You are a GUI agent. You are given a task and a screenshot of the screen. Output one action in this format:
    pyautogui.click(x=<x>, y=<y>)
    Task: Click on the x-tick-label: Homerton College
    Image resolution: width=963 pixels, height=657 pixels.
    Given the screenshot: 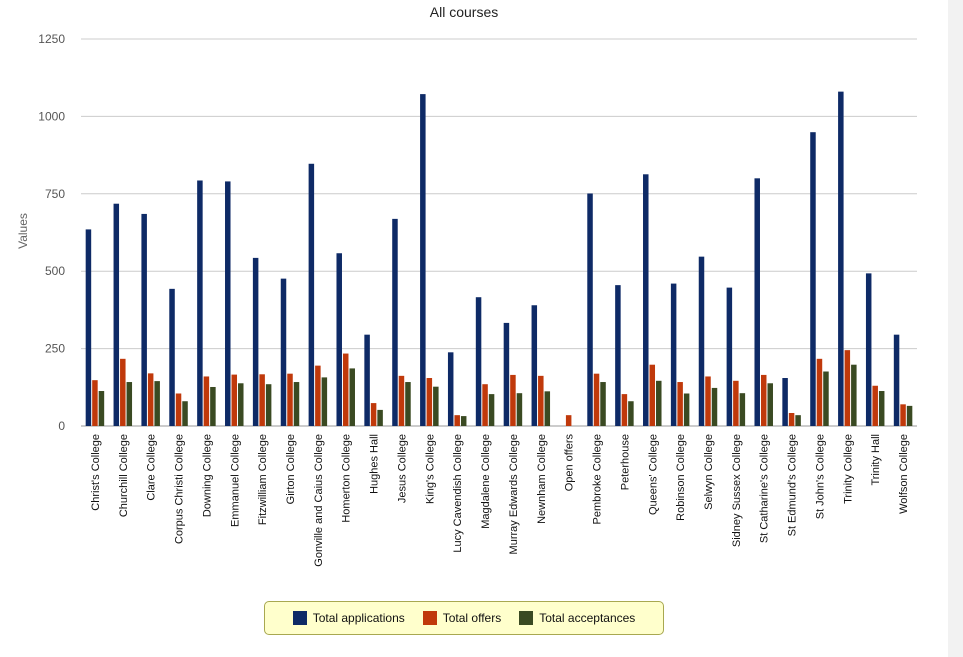 What is the action you would take?
    pyautogui.click(x=347, y=478)
    